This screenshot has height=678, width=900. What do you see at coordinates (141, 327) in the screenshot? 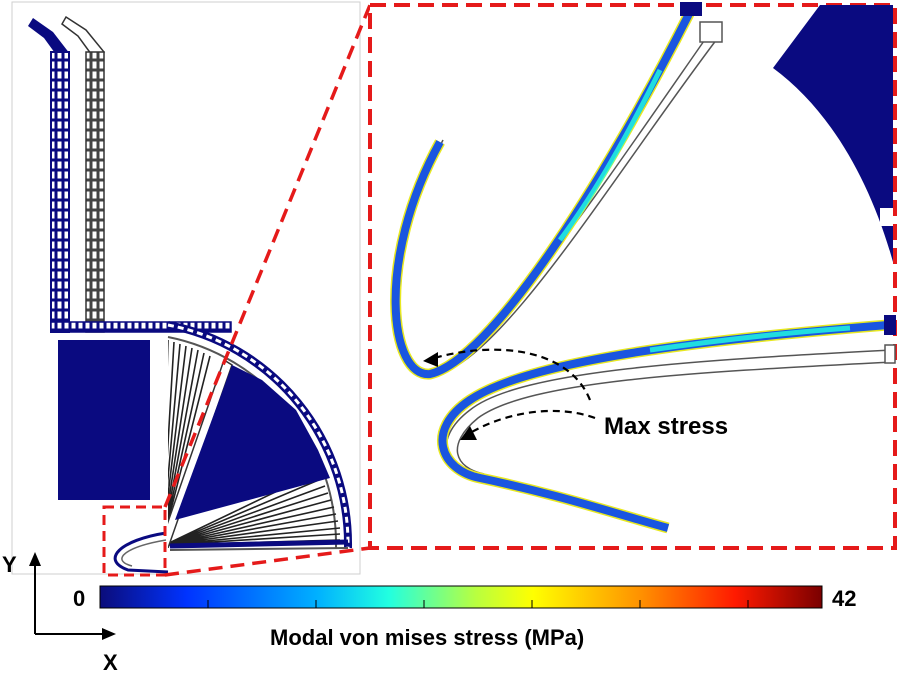
I see `beam-link` at bounding box center [141, 327].